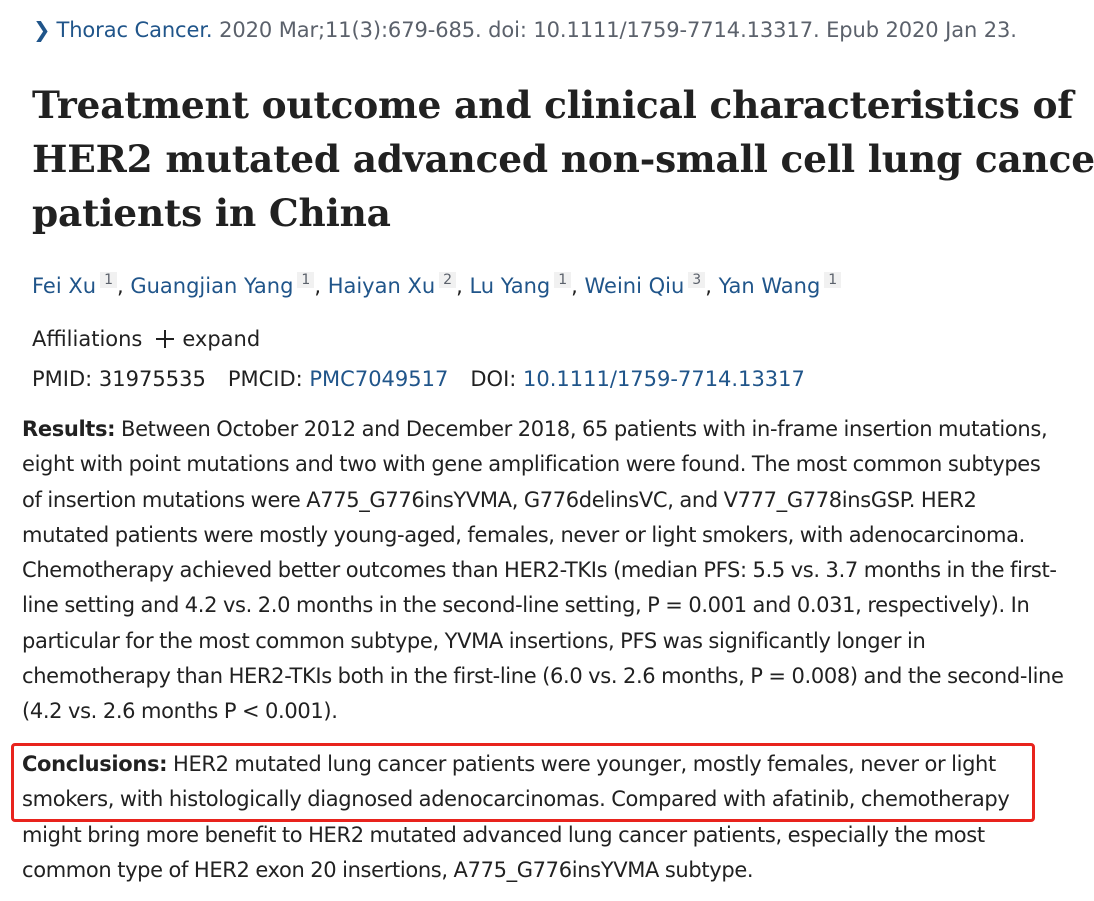 The image size is (1094, 901). I want to click on pmid-label: PMID:, so click(62, 379).